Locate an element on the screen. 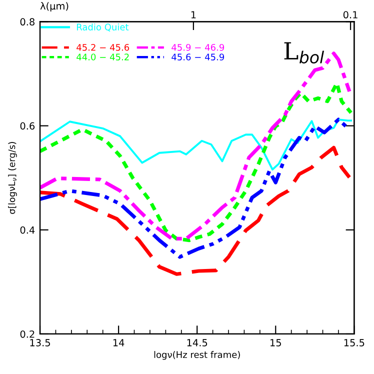 The height and width of the screenshot is (374, 374). y-tick-label: 0.2 is located at coordinates (27, 334).